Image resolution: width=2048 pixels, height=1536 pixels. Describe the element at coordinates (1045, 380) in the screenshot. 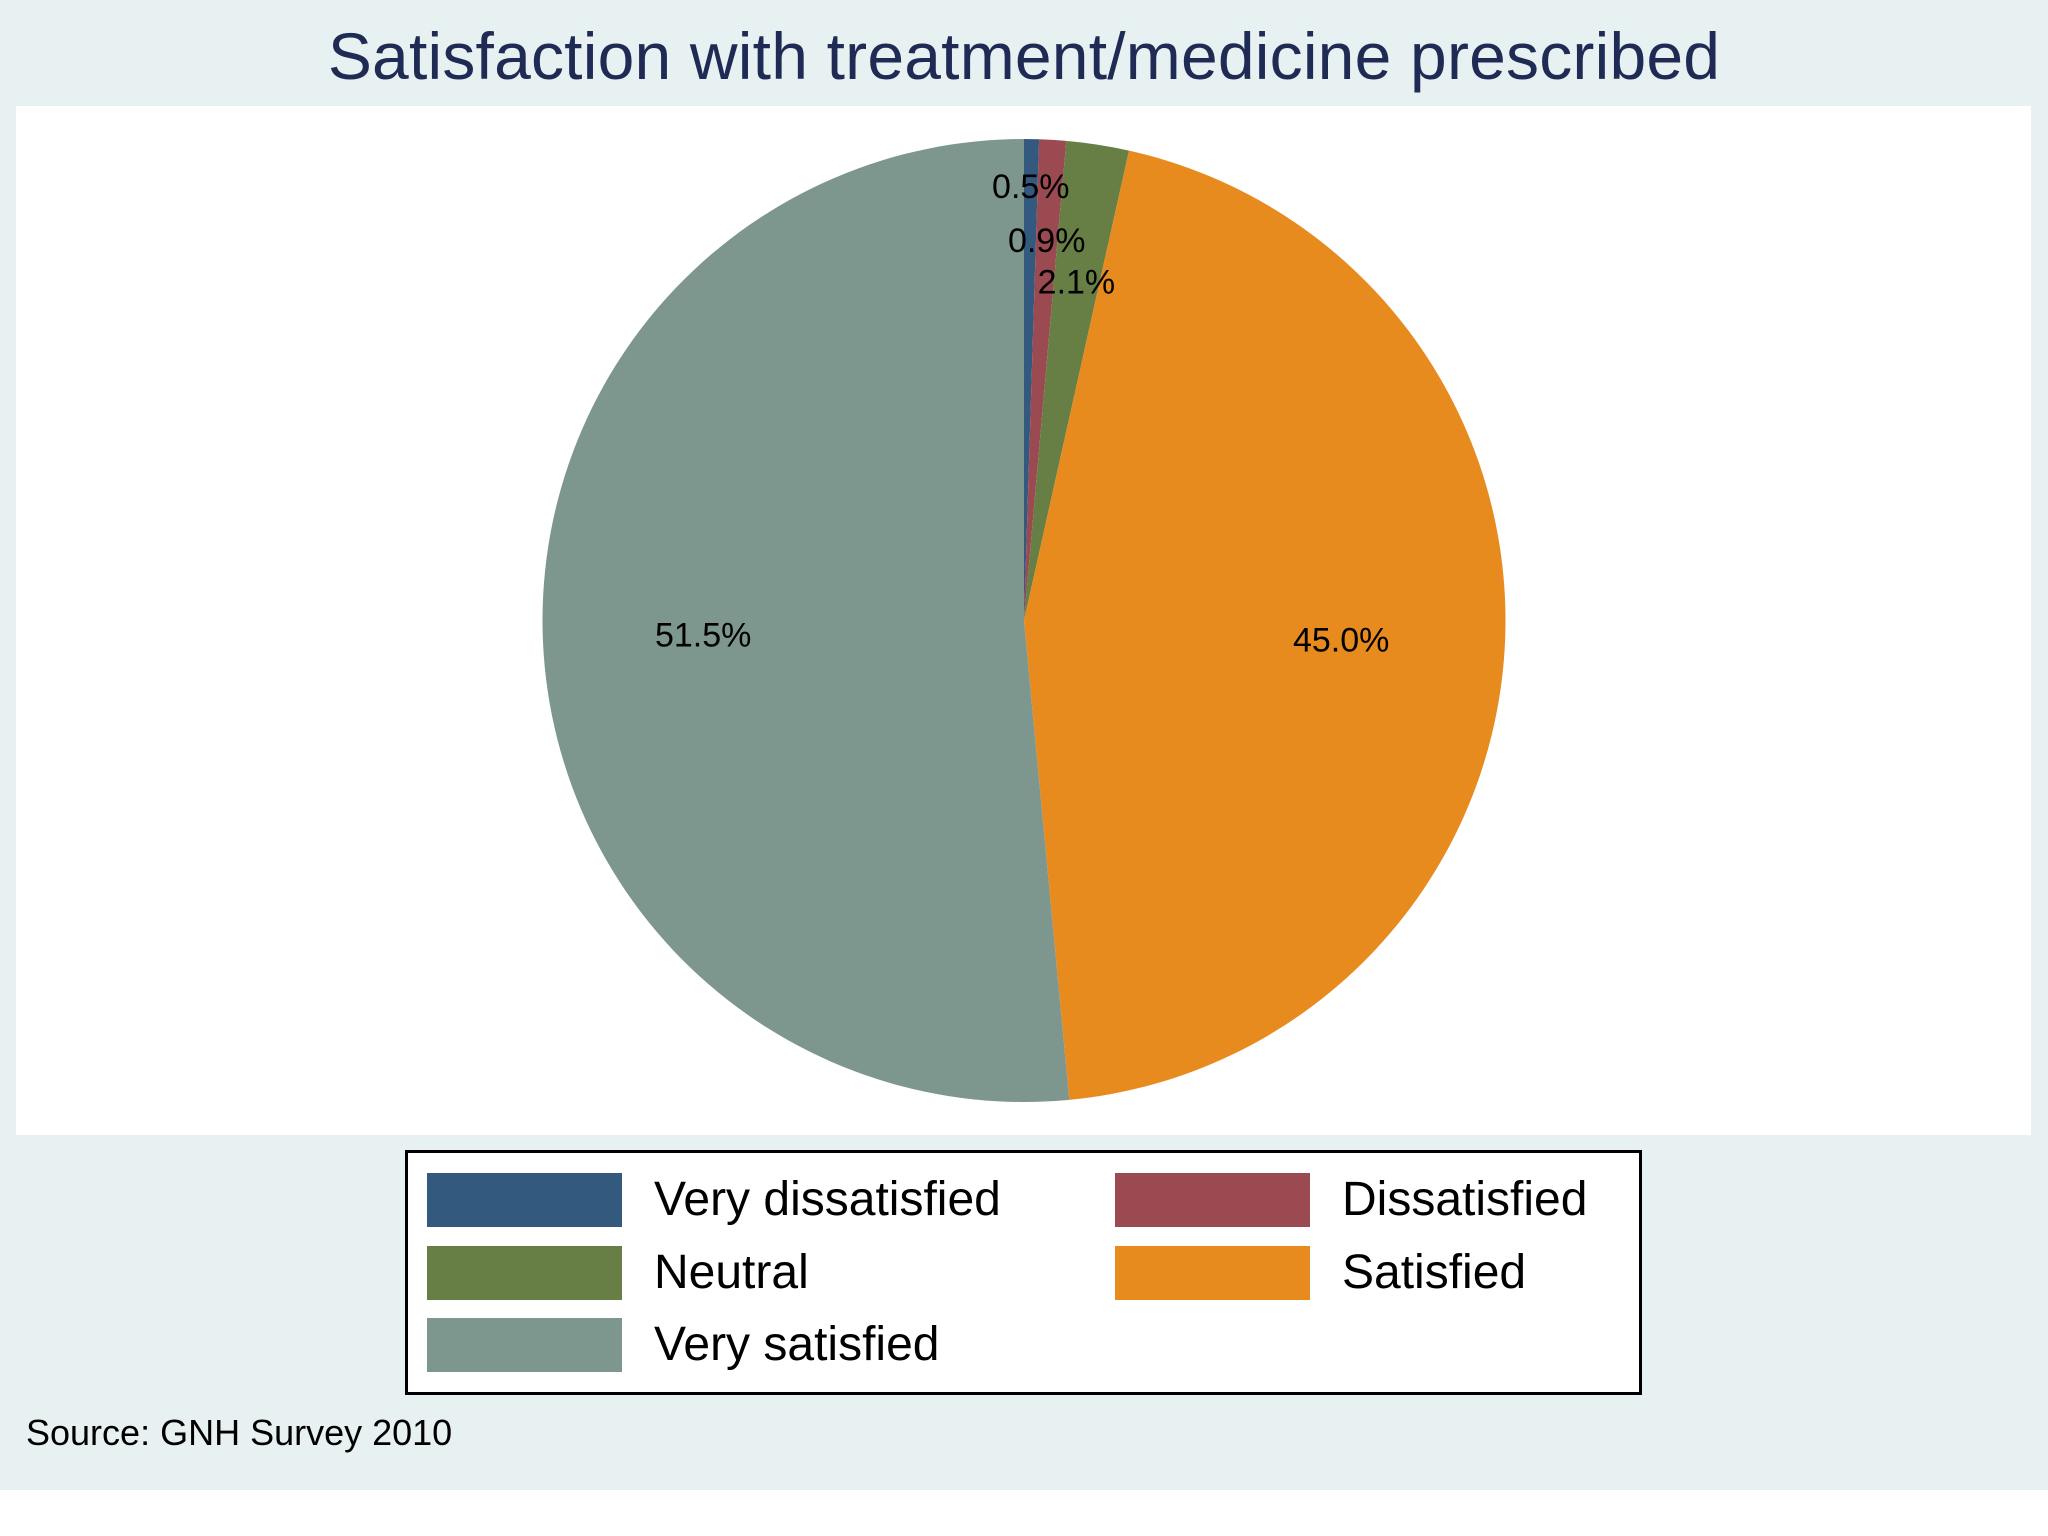

I see `pie-slice-dissatisfied` at that location.